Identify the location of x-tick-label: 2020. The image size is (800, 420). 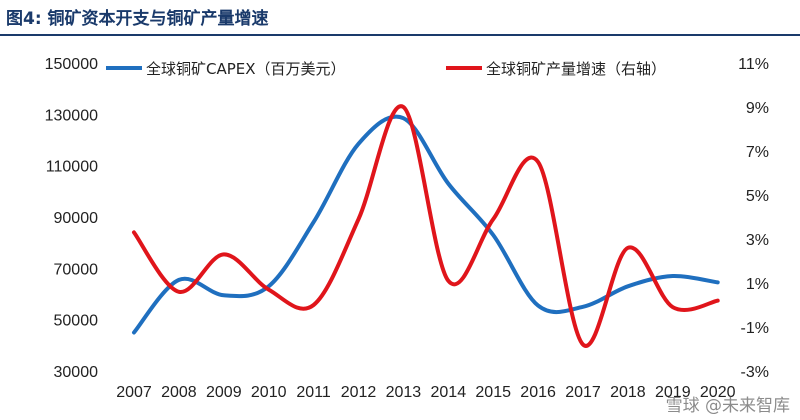
(718, 392).